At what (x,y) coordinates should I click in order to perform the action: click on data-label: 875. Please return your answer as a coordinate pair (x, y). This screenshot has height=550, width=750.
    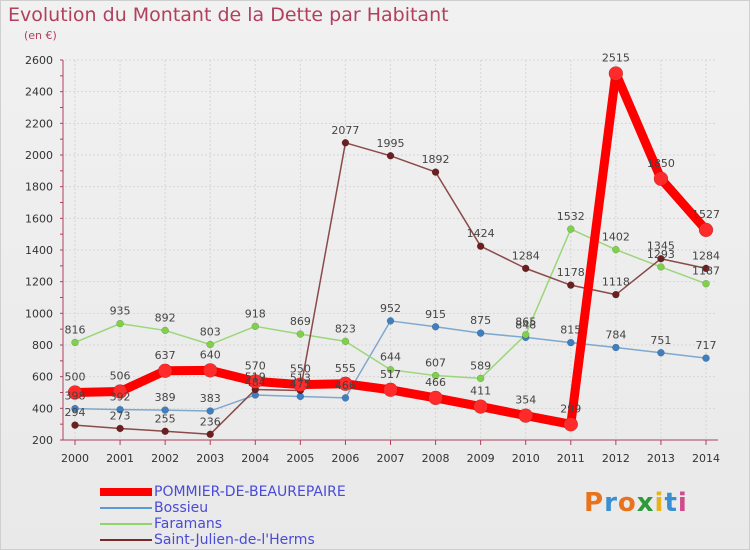
    Looking at the image, I should click on (480, 320).